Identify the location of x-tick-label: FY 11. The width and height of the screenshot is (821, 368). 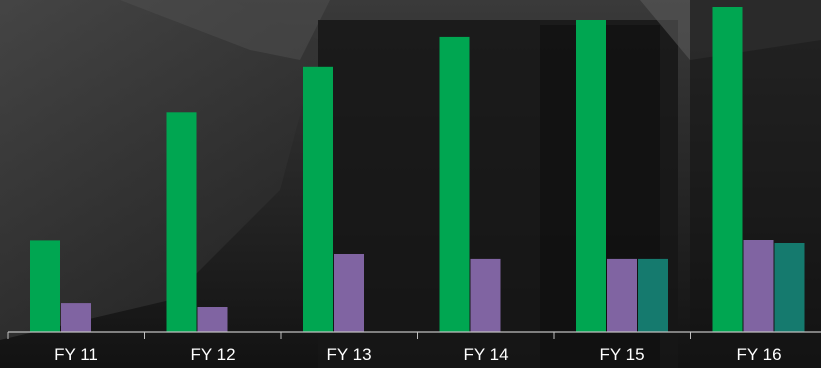
(76, 354).